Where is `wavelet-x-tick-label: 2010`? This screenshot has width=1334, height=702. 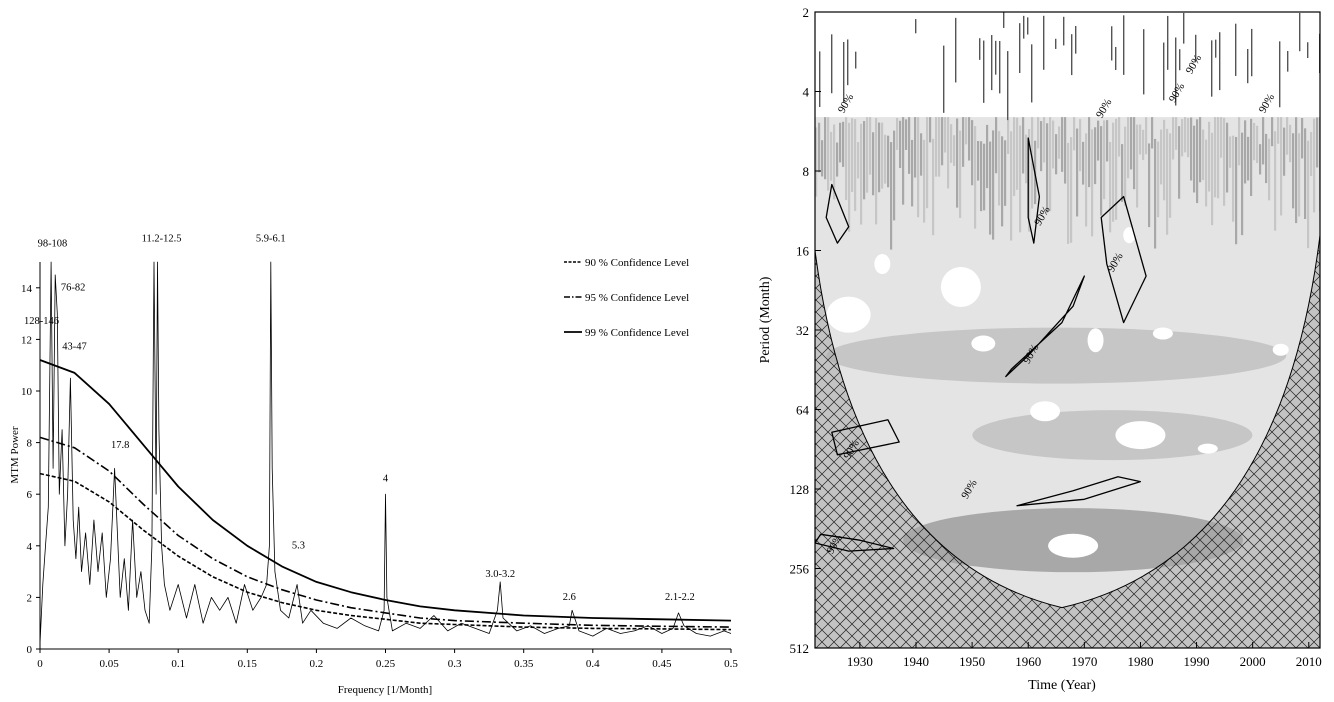 wavelet-x-tick-label: 2010 is located at coordinates (1309, 661).